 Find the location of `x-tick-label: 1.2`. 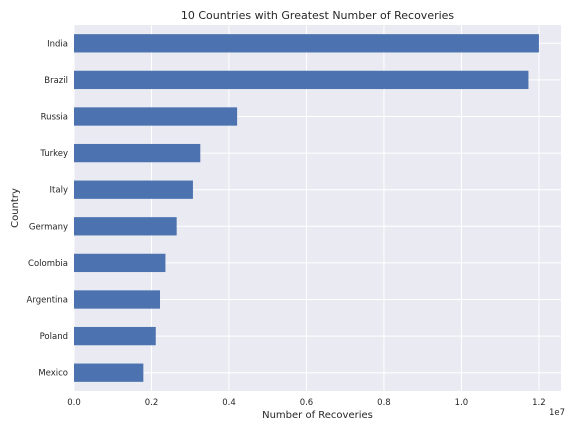

x-tick-label: 1.2 is located at coordinates (539, 403).